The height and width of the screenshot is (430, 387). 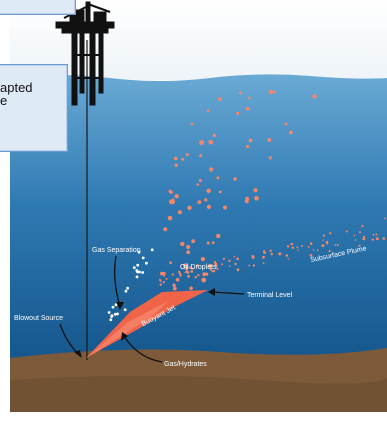 What do you see at coordinates (117, 281) in the screenshot?
I see `arrow-gas-separation` at bounding box center [117, 281].